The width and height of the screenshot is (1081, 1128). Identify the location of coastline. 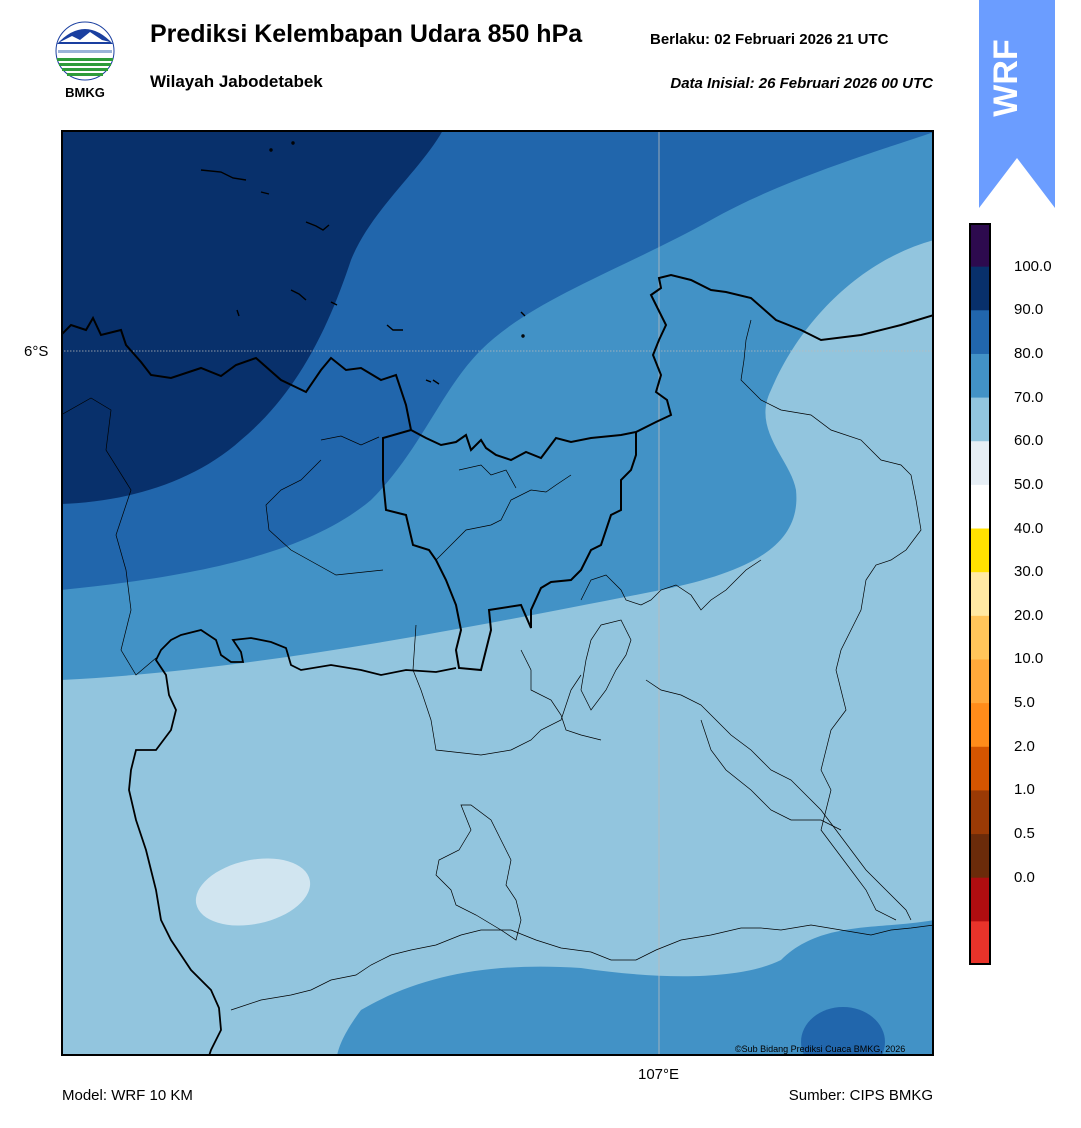
(497, 367).